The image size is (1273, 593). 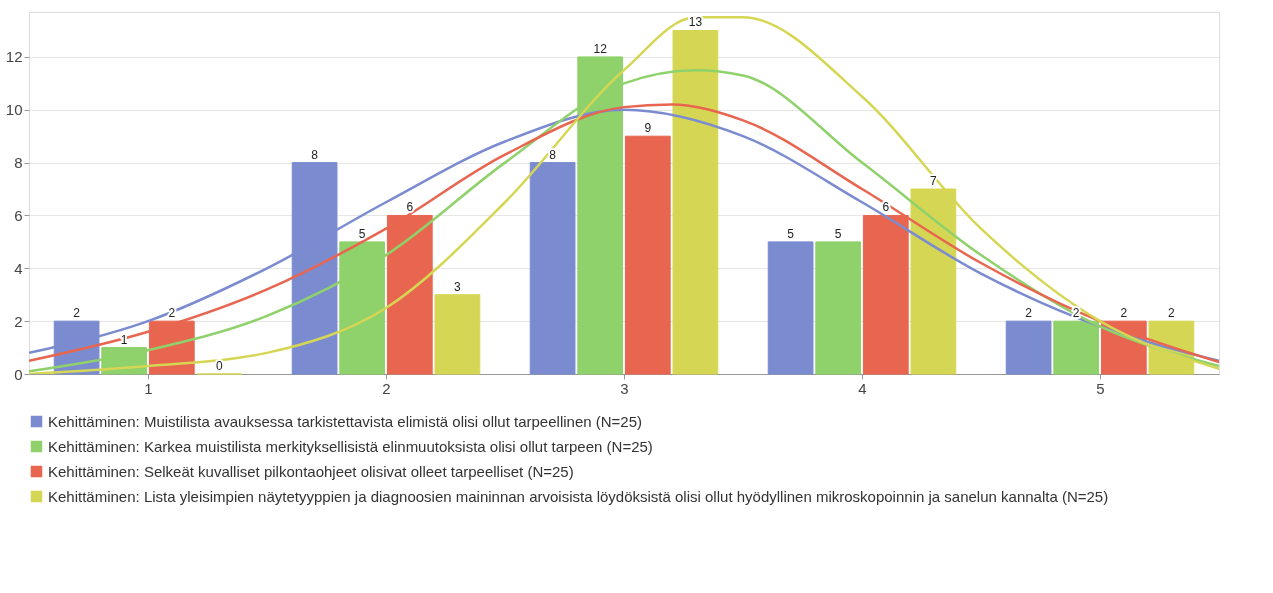 What do you see at coordinates (578, 496) in the screenshot?
I see `legend-label: Kehittäminen: Lista yleisimpien näytetyyppien ja diagnoosien maininnan arvoisista löydöksistä olisi ollut hyödyllinen mikroskopoinnin ja sanelun kannalta (N=25)` at bounding box center [578, 496].